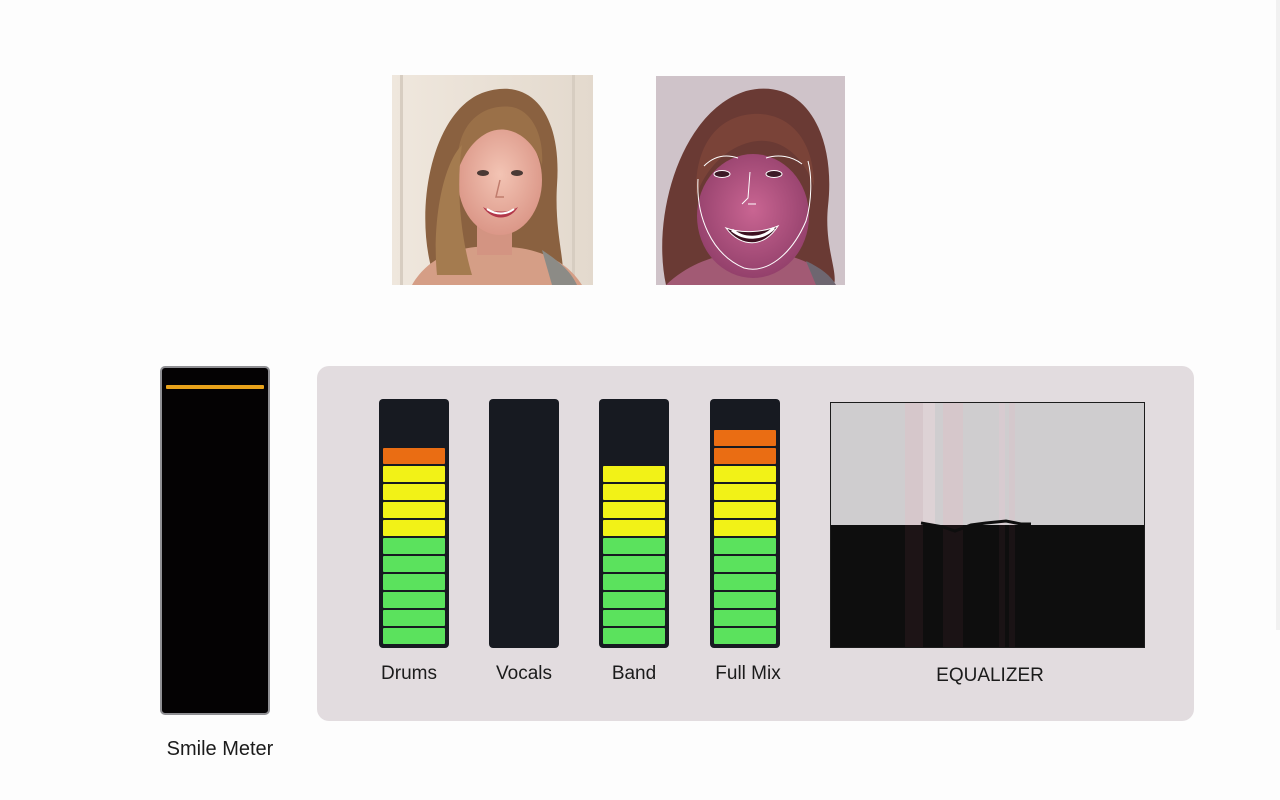 This screenshot has width=1280, height=800. Describe the element at coordinates (409, 673) in the screenshot. I see `drums-label: Drums` at that location.